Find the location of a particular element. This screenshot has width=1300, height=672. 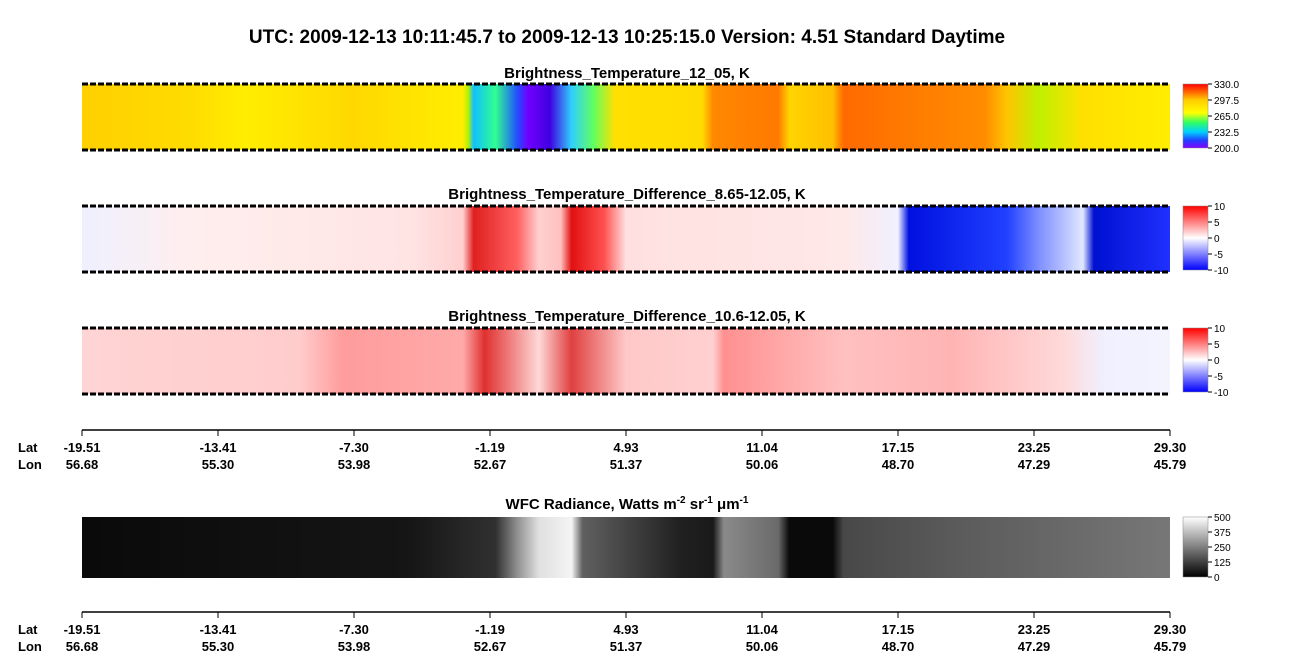

colorbar-label: 500 is located at coordinates (1222, 518).